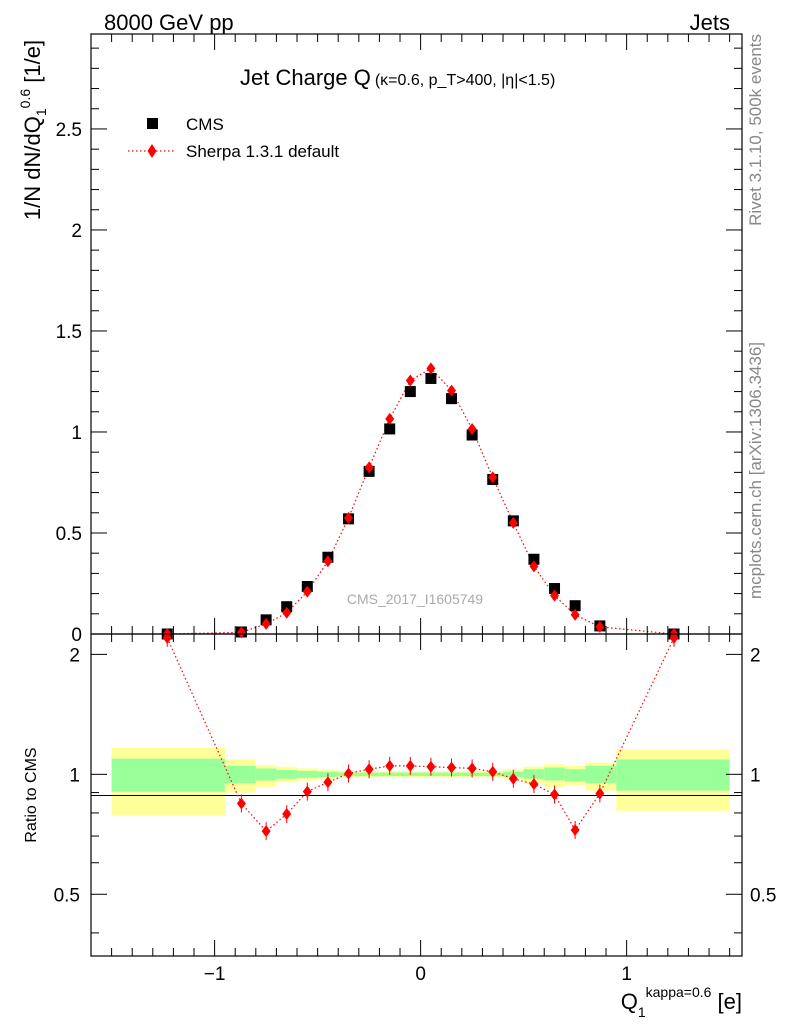 This screenshot has height=1024, width=786. I want to click on y-tick-label-right: 1, so click(755, 775).